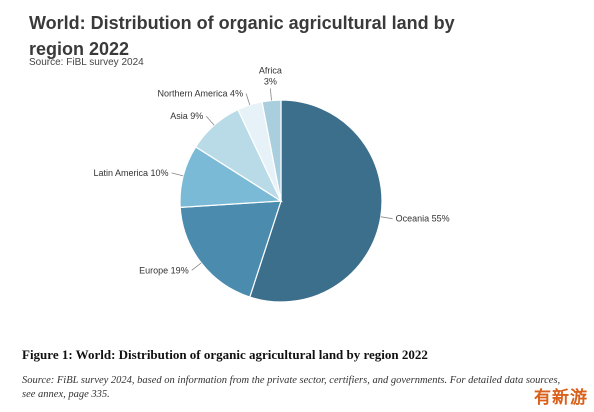 This screenshot has height=412, width=594. I want to click on leader-line-asia, so click(210, 120).